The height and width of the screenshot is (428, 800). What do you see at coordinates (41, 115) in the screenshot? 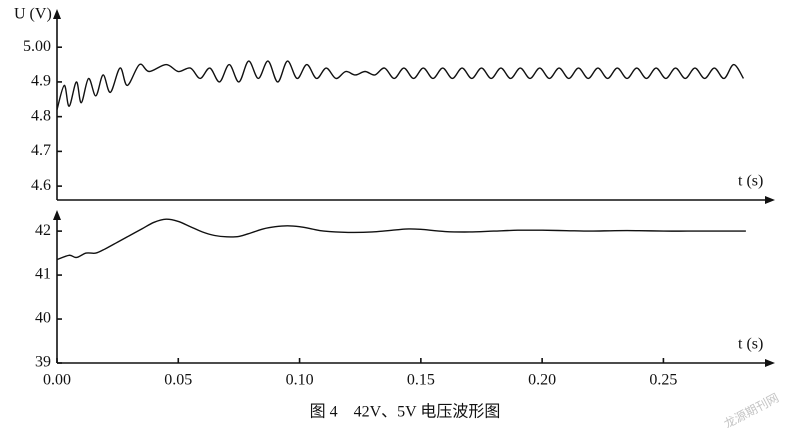
I see `y-tick-label: 4.8` at bounding box center [41, 115].